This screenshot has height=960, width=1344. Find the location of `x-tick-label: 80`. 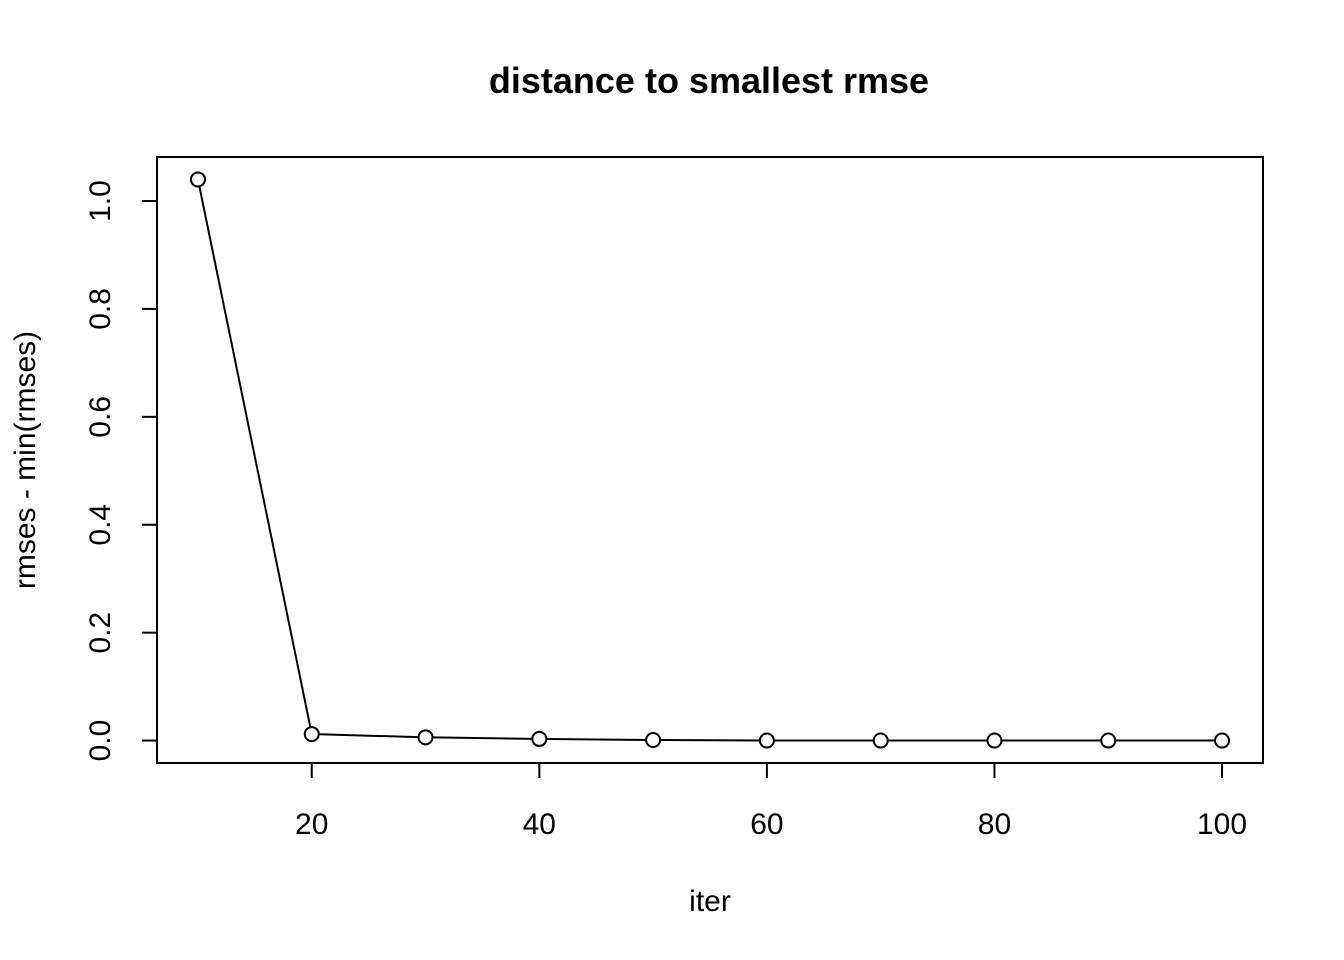

x-tick-label: 80 is located at coordinates (994, 824).